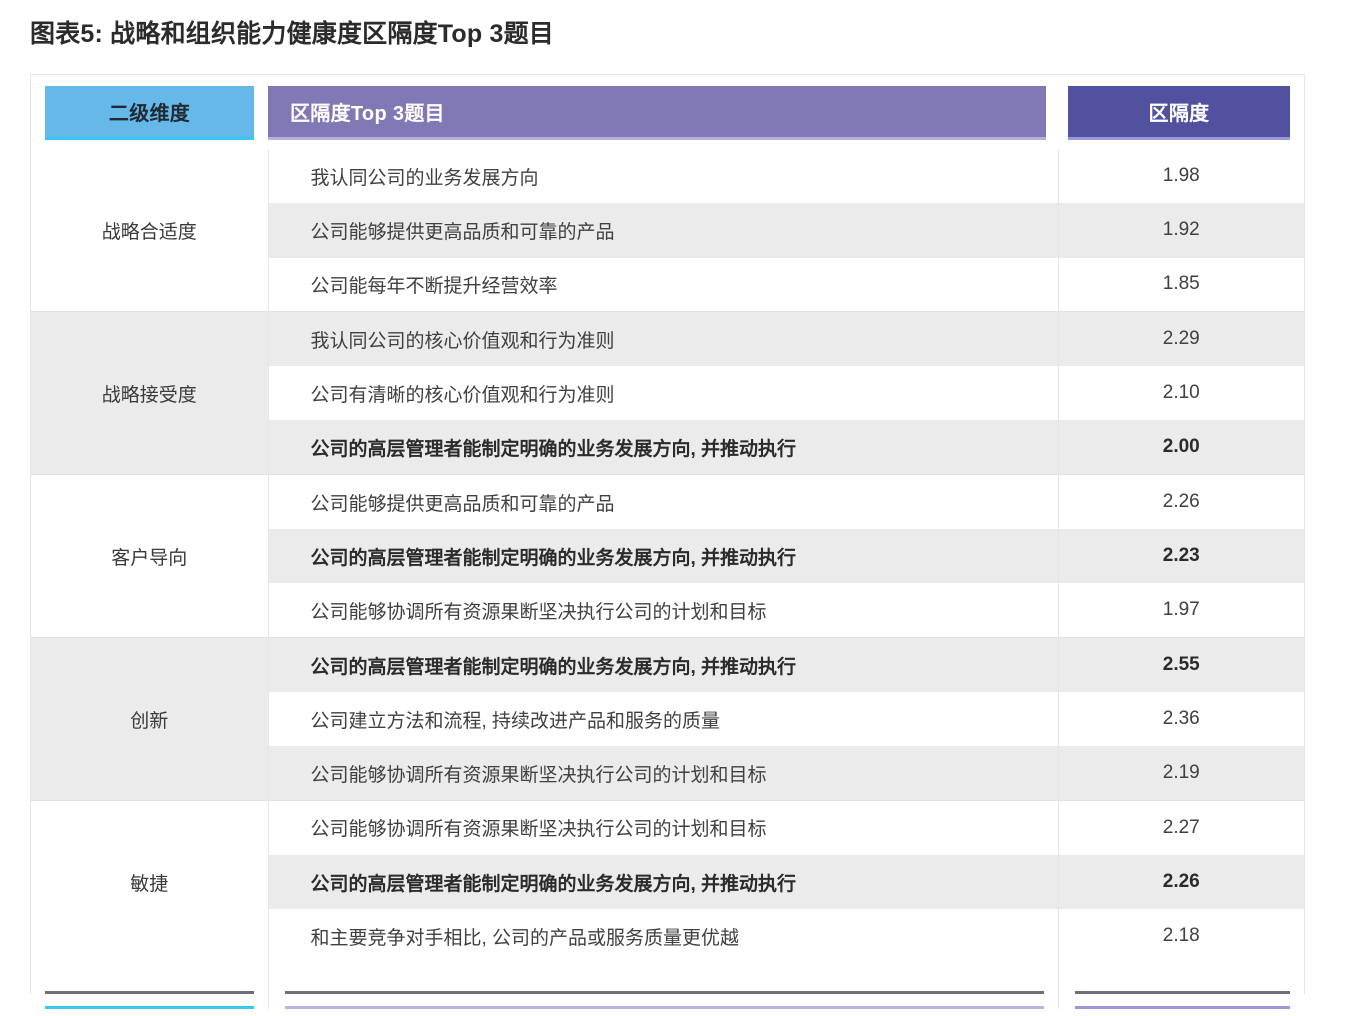 The width and height of the screenshot is (1362, 1016). What do you see at coordinates (149, 230) in the screenshot?
I see `dimension-cell: 战略合适度` at bounding box center [149, 230].